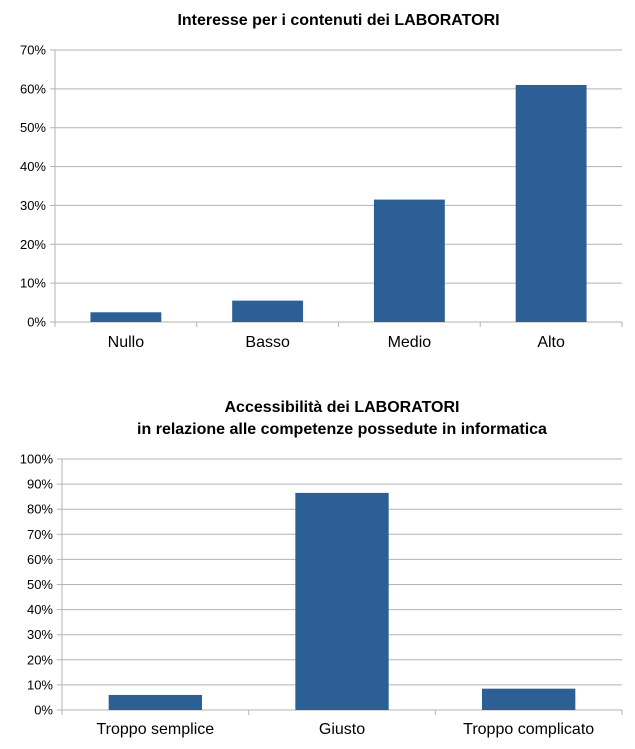 The height and width of the screenshot is (749, 635). Describe the element at coordinates (37, 459) in the screenshot. I see `y-tick-label: 100%` at that location.